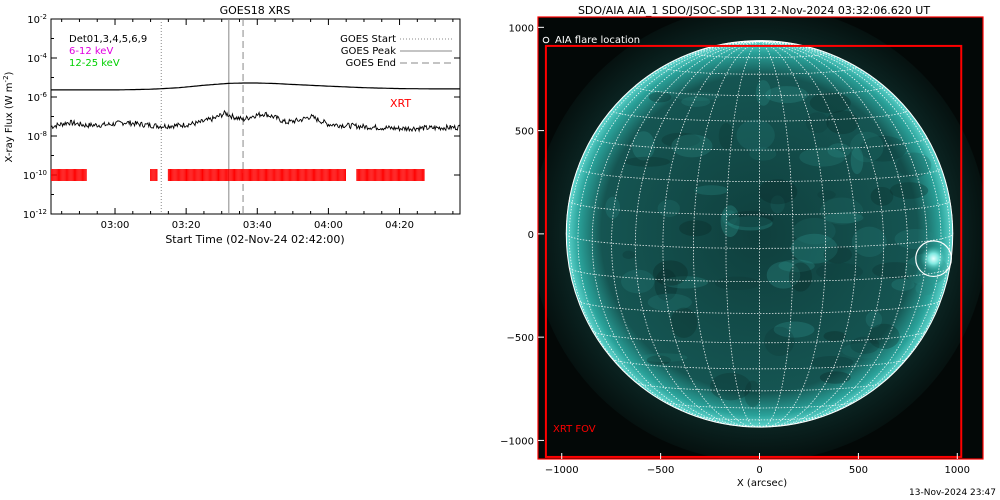  Describe the element at coordinates (660, 470) in the screenshot. I see `aia-x-tick-label: −500` at that location.